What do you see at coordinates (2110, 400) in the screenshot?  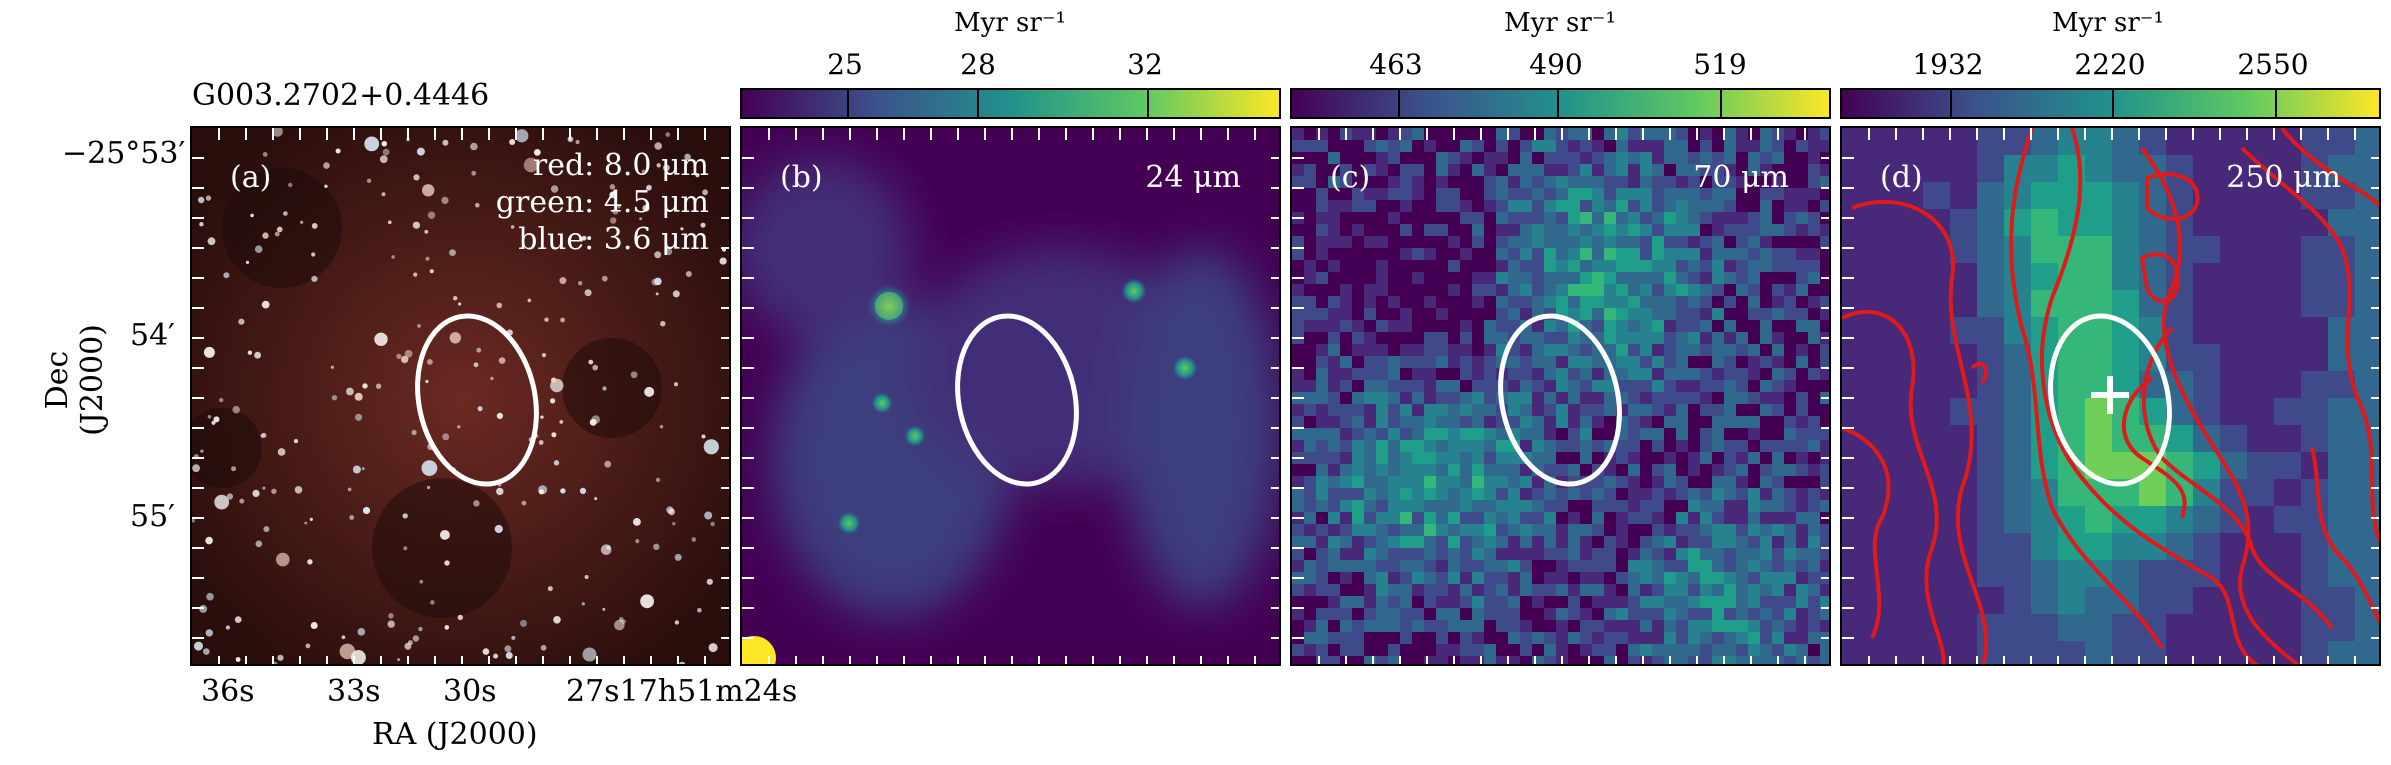 I see `panel-d-ellipse` at bounding box center [2110, 400].